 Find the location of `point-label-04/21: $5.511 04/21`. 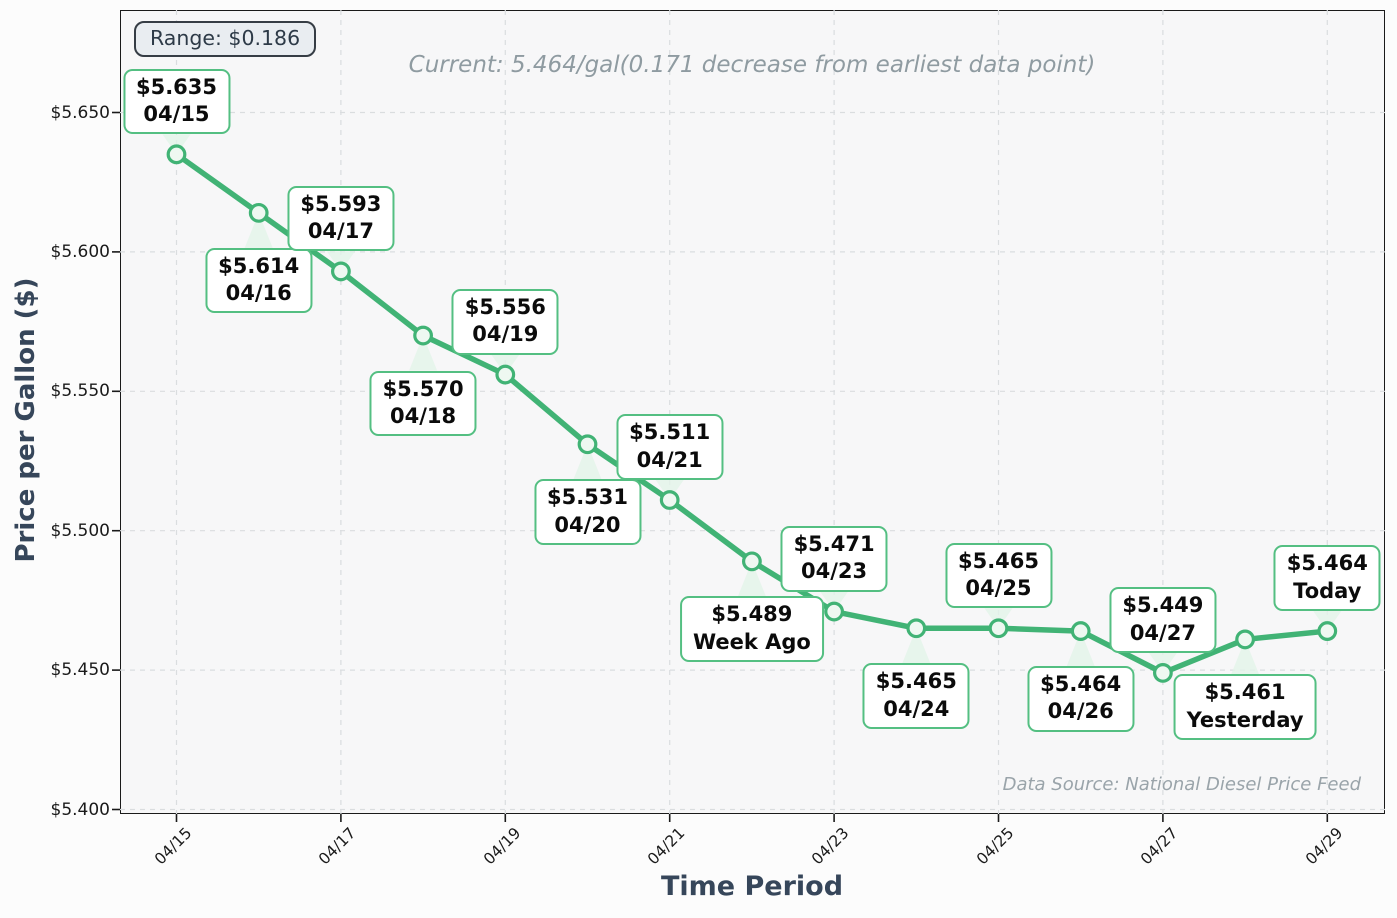

point-label-04/21: $5.511 04/21 is located at coordinates (670, 447).